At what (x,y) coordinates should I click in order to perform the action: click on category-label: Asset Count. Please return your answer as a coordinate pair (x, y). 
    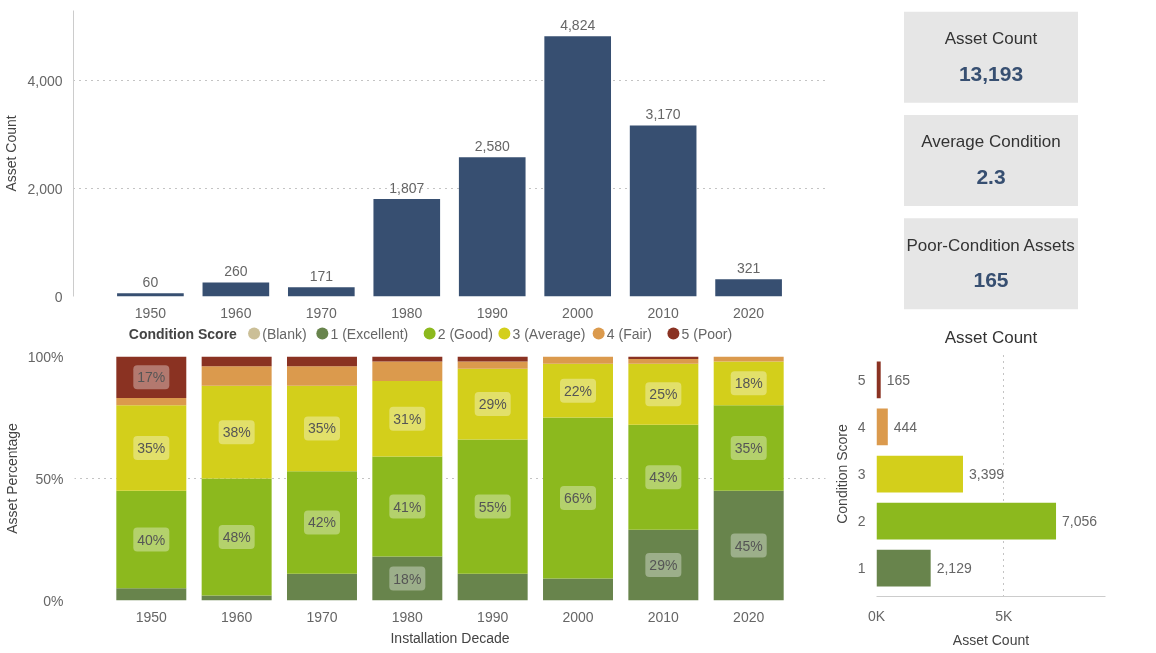
    Looking at the image, I should click on (991, 39).